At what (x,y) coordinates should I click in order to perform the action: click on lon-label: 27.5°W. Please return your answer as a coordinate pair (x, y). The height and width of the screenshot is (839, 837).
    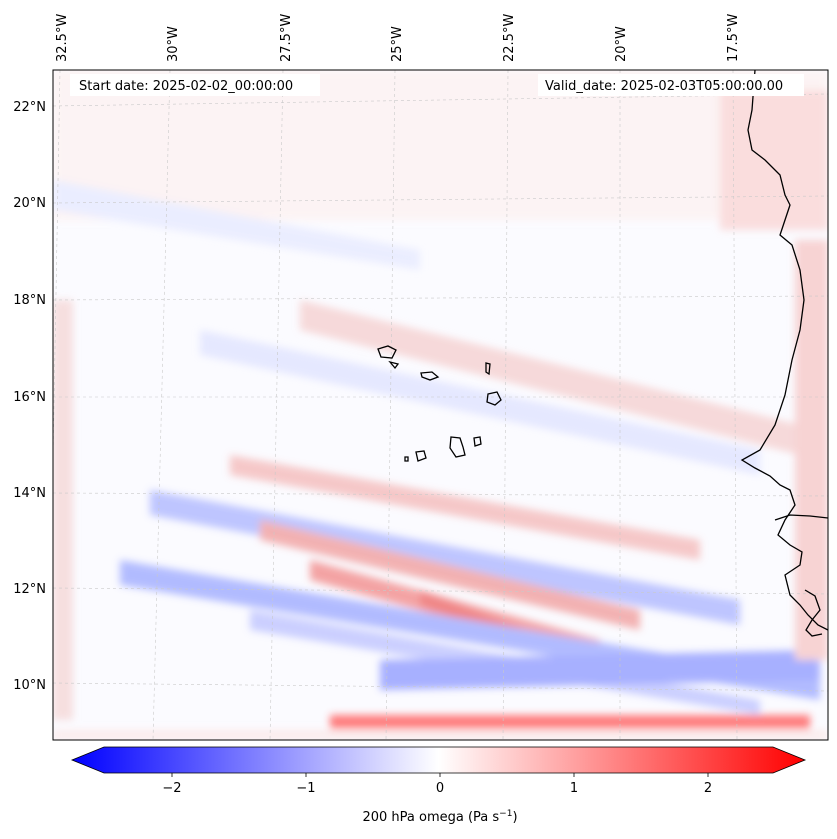
    Looking at the image, I should click on (286, 38).